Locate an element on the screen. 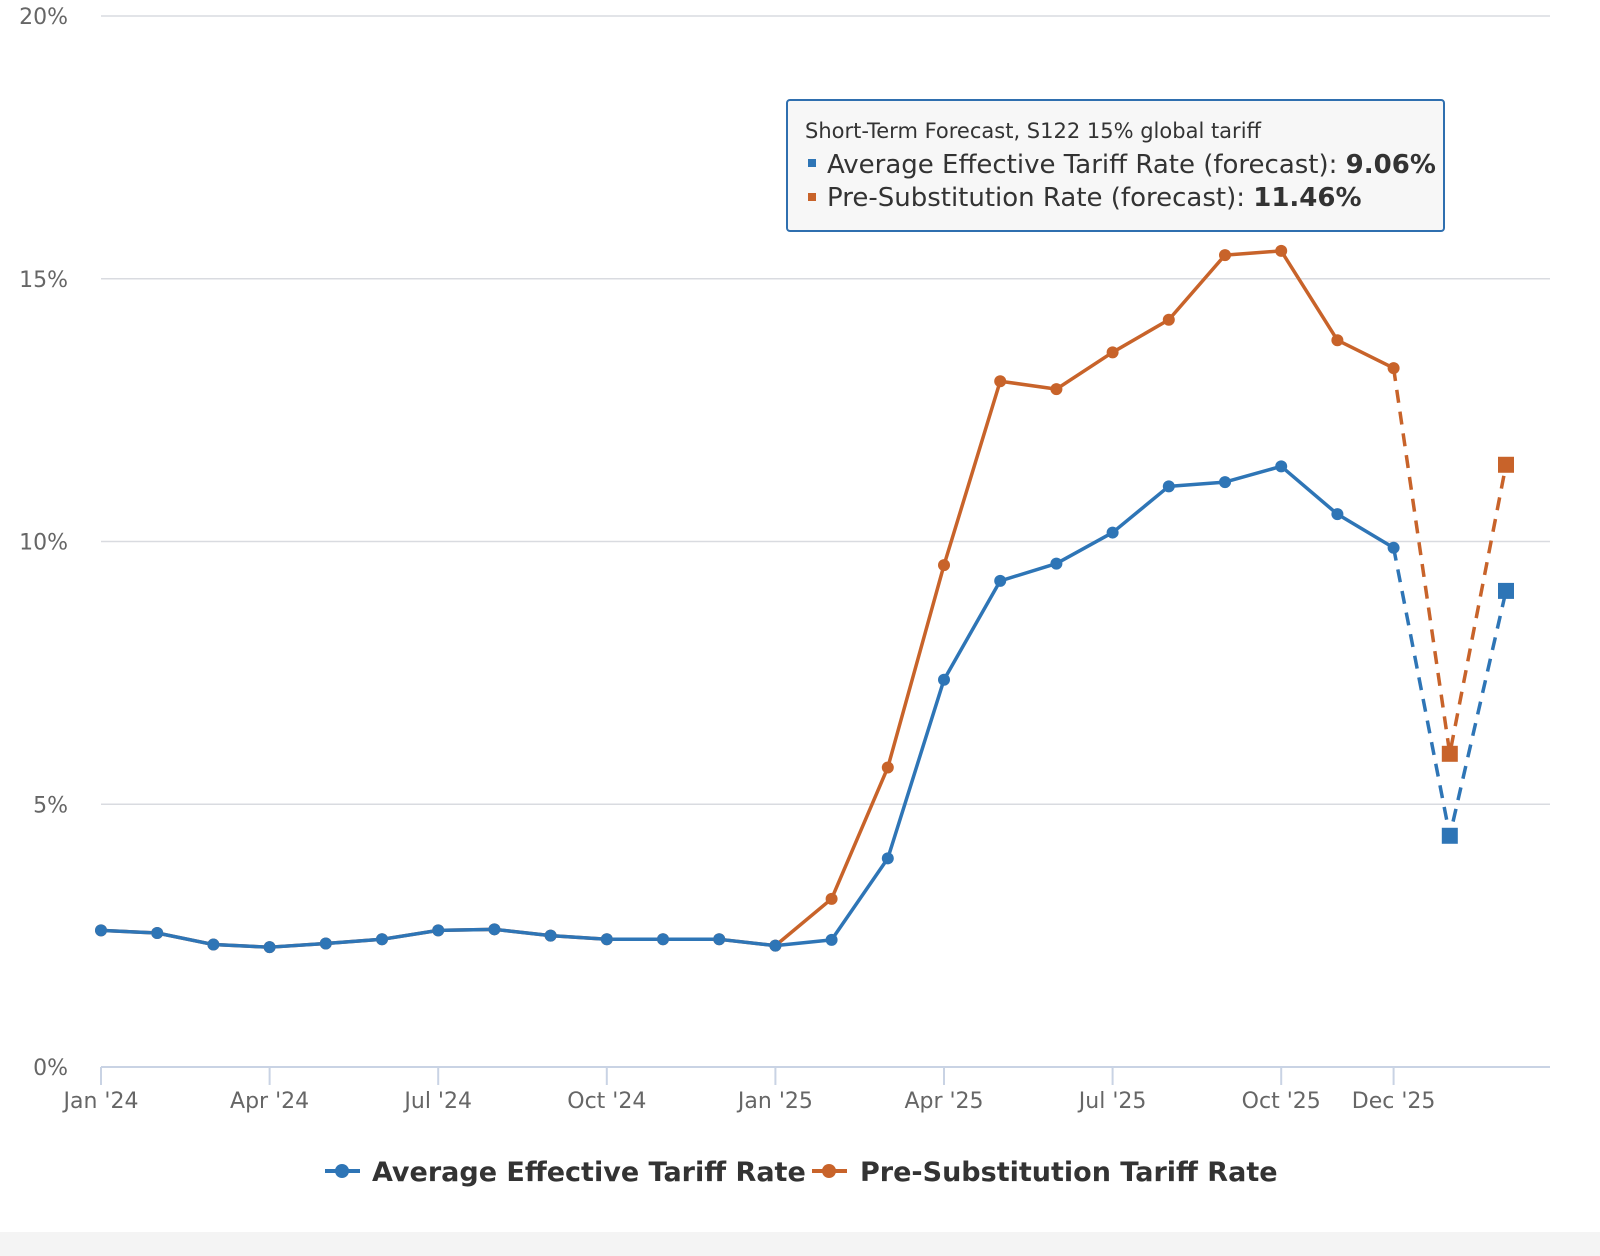 The width and height of the screenshot is (1600, 1256). tooltip-box is located at coordinates (1115, 165).